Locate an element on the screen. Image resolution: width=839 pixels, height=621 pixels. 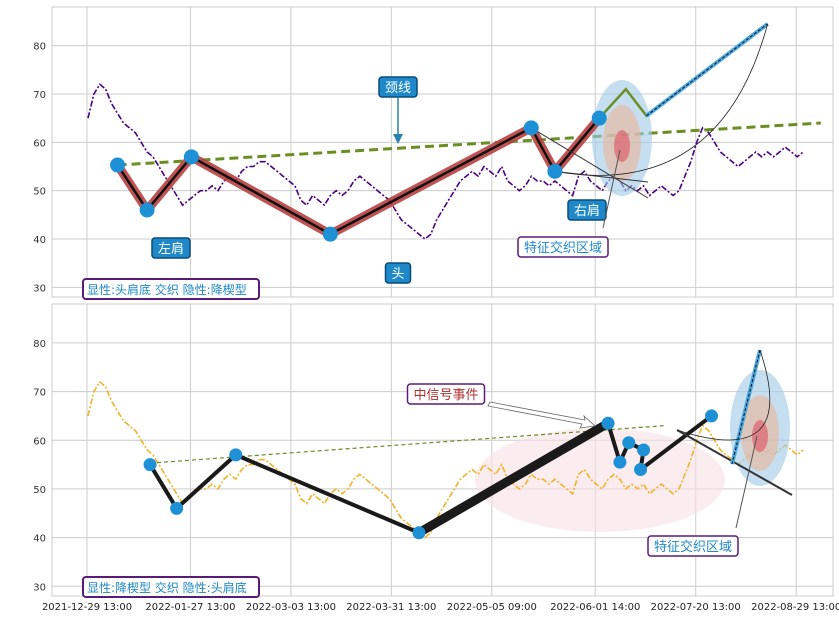
mid-signal-label-box is located at coordinates (446, 394).